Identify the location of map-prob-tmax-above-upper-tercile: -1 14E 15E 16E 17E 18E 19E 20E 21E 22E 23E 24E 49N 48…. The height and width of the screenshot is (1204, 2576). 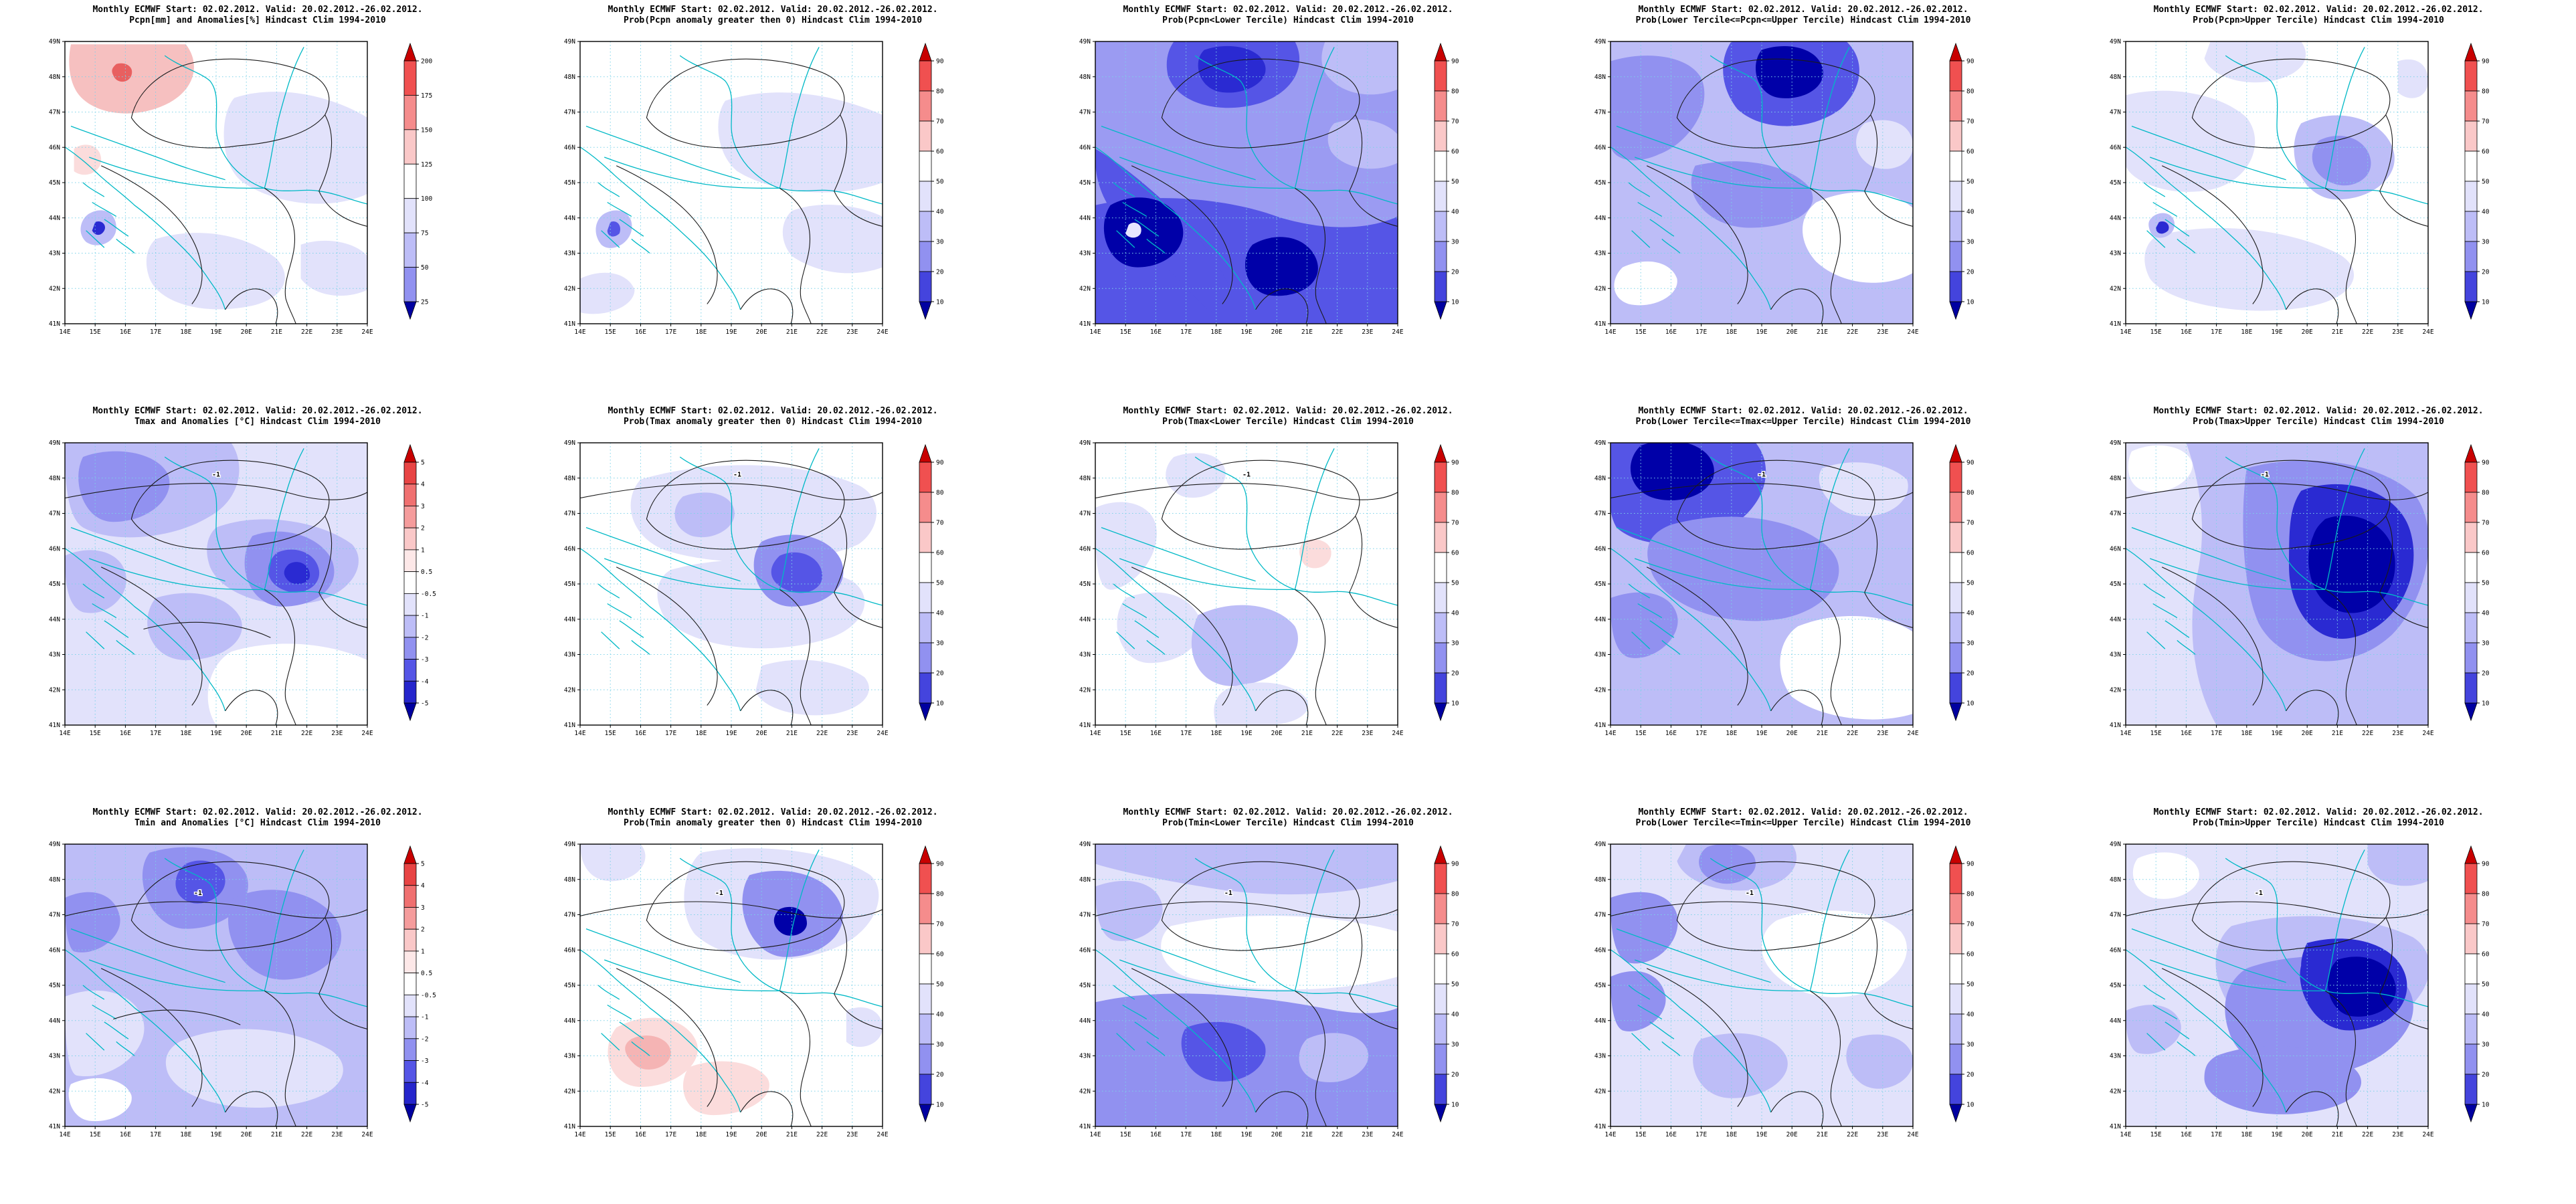
(2272, 588).